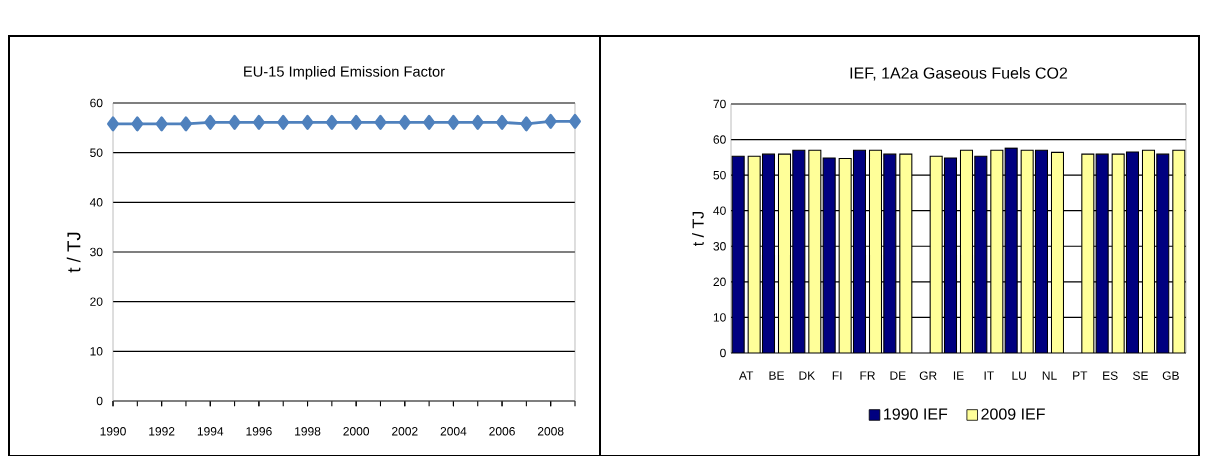 This screenshot has height=456, width=1208. I want to click on x-tick-label: 1998, so click(308, 431).